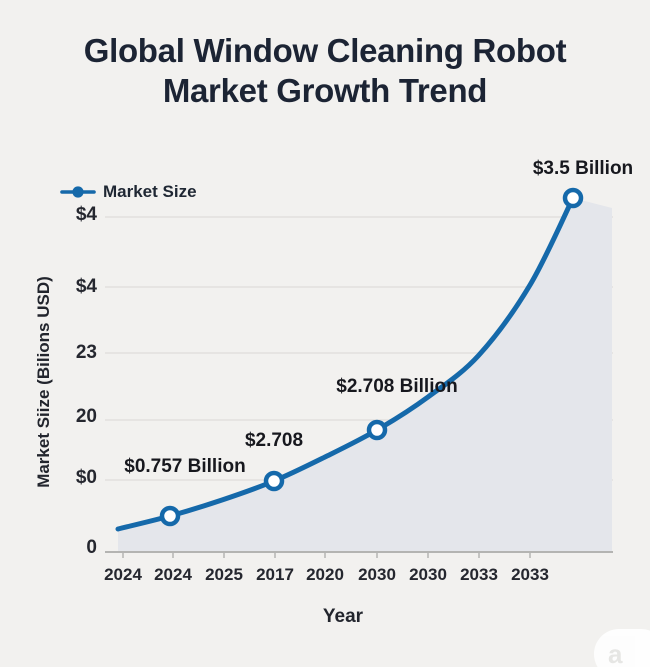 The image size is (650, 667). Describe the element at coordinates (325, 574) in the screenshot. I see `x-axis-tick-label: 2020` at that location.